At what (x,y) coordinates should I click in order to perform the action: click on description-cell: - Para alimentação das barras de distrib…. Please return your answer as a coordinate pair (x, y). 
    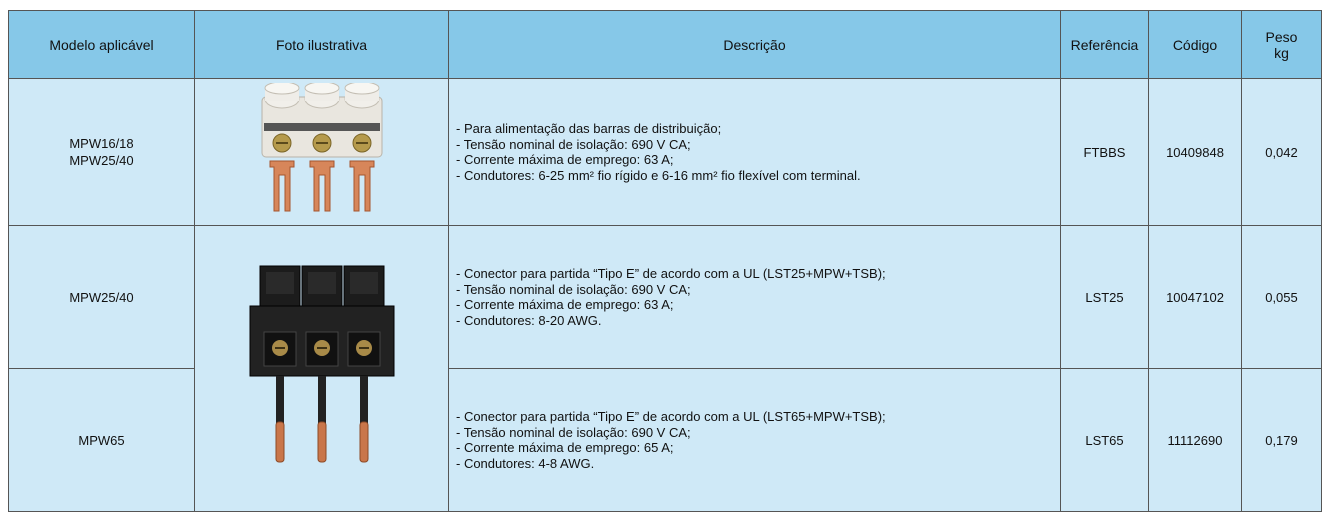
    Looking at the image, I should click on (754, 152).